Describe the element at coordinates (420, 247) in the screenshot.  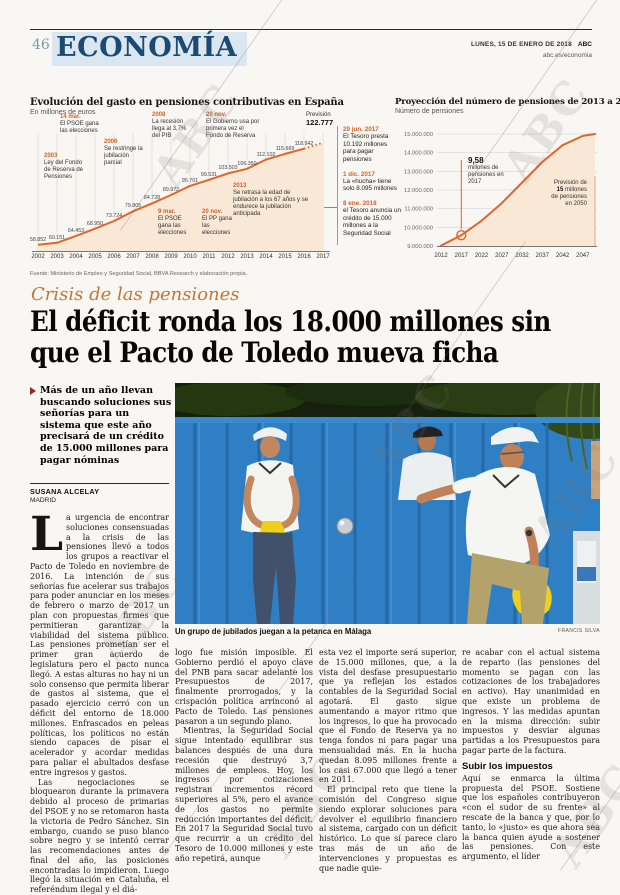
I see `svg-text: 9.000.000` at that location.